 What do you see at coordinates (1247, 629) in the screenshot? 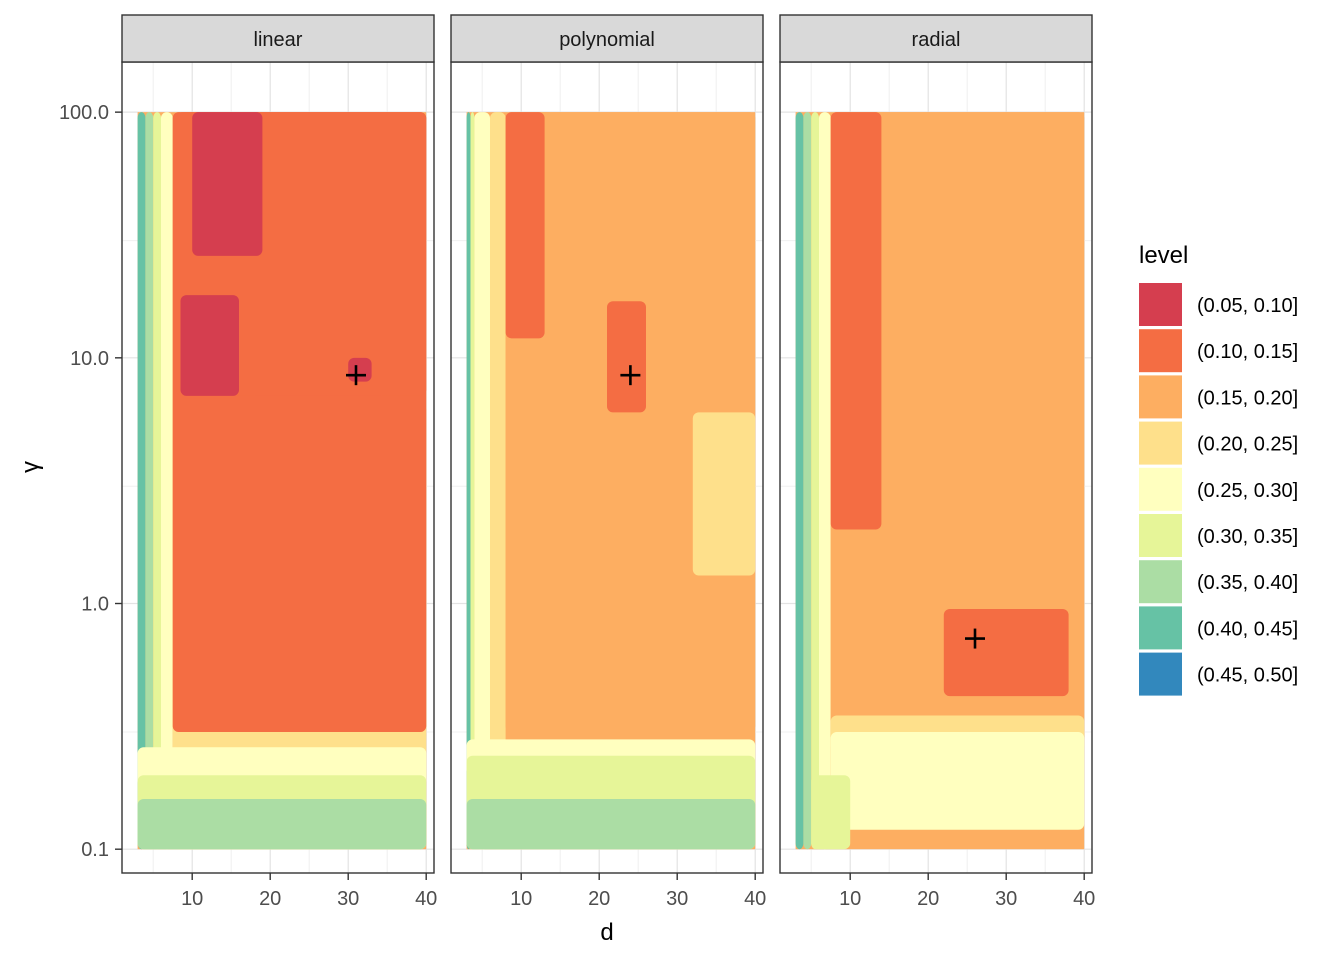
I see `legend-label: (0.40, 0.45]` at bounding box center [1247, 629].